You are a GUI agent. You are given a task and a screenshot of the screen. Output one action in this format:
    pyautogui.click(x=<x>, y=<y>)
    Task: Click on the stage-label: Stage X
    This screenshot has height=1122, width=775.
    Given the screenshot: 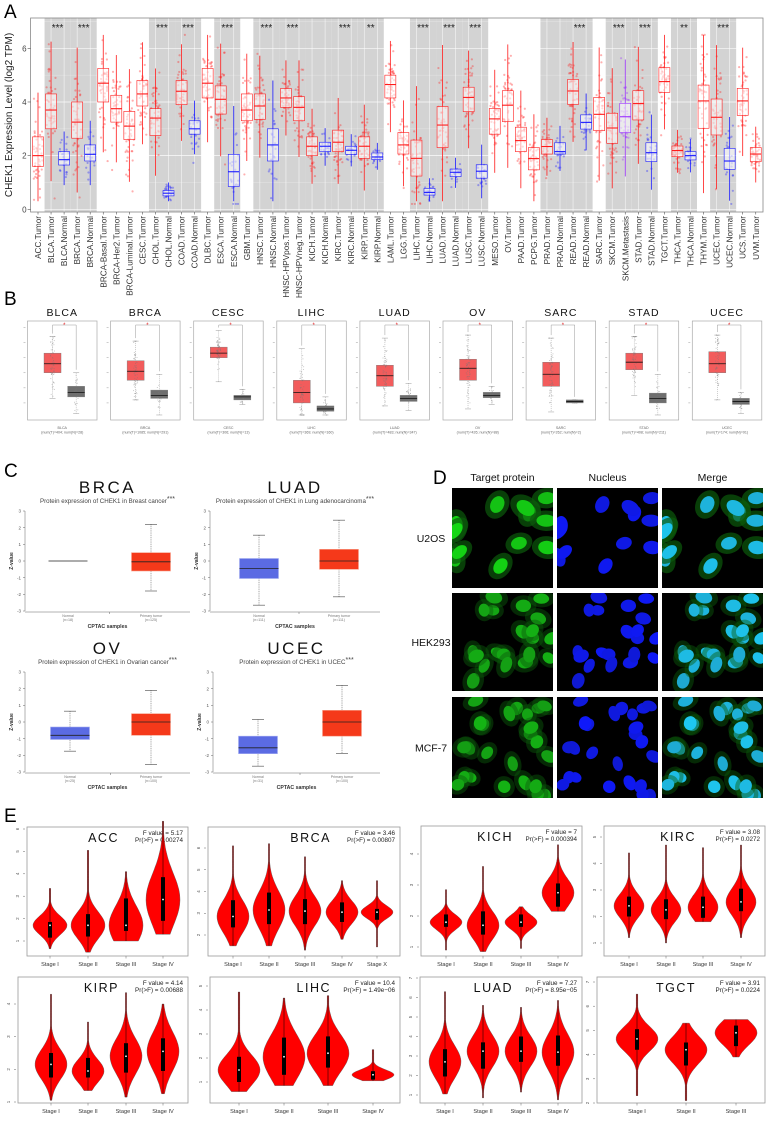 What is the action you would take?
    pyautogui.click(x=377, y=965)
    